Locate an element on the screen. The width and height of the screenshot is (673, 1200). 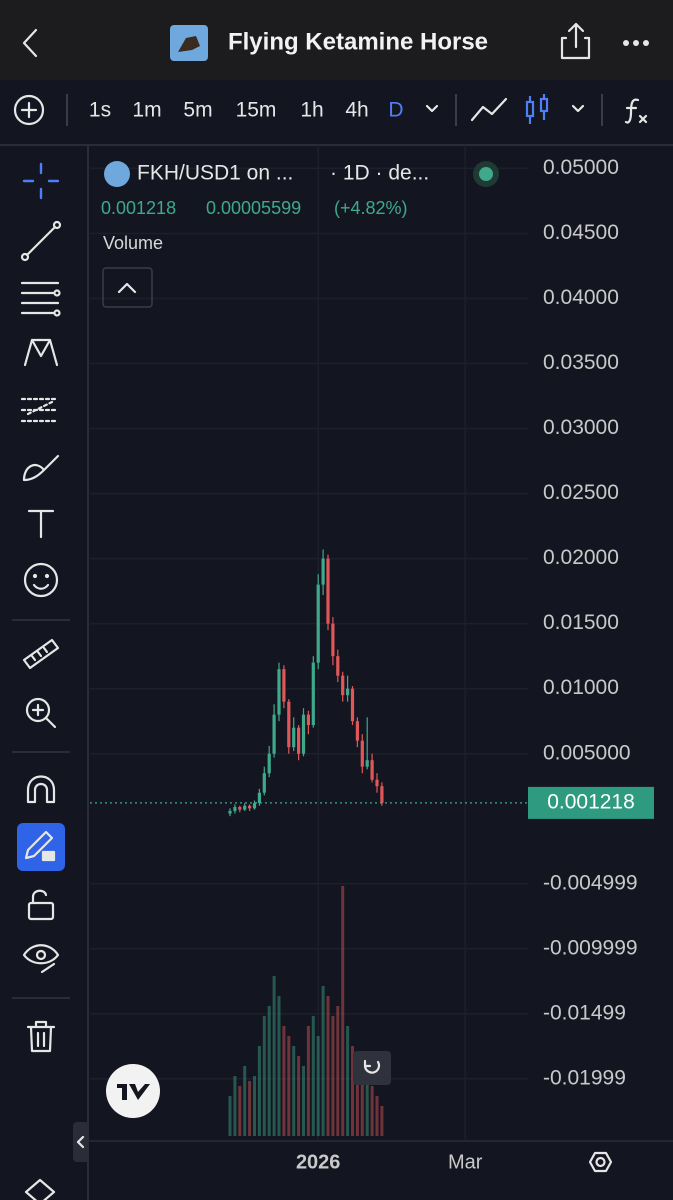
reset-icon is located at coordinates (372, 1066).